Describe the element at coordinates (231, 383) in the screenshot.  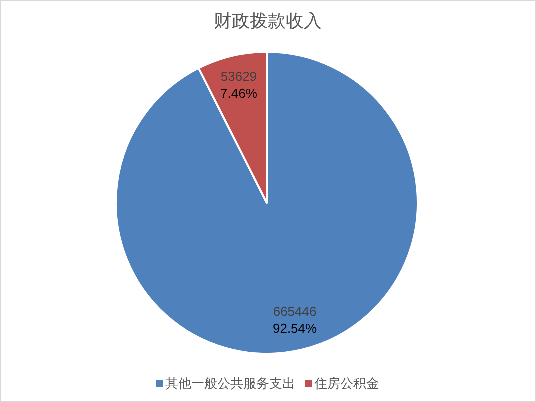
I see `legend-label: 其他一般公共服务支出` at that location.